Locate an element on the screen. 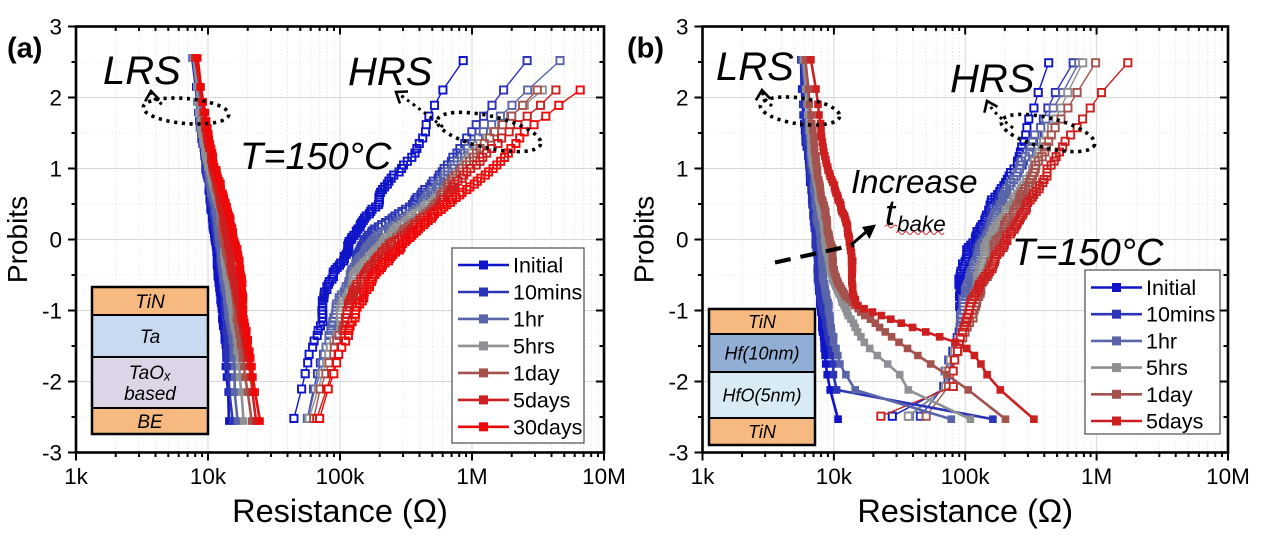 This screenshot has width=1263, height=536. svg-text: t is located at coordinates (891, 212).